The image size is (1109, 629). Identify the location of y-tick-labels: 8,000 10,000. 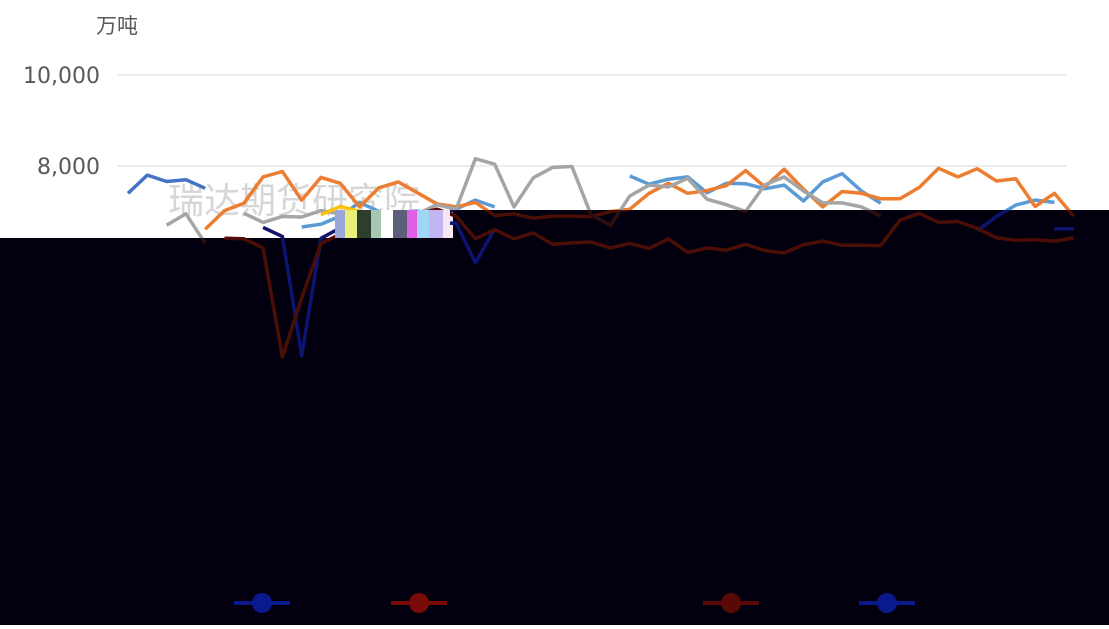
(61, 122).